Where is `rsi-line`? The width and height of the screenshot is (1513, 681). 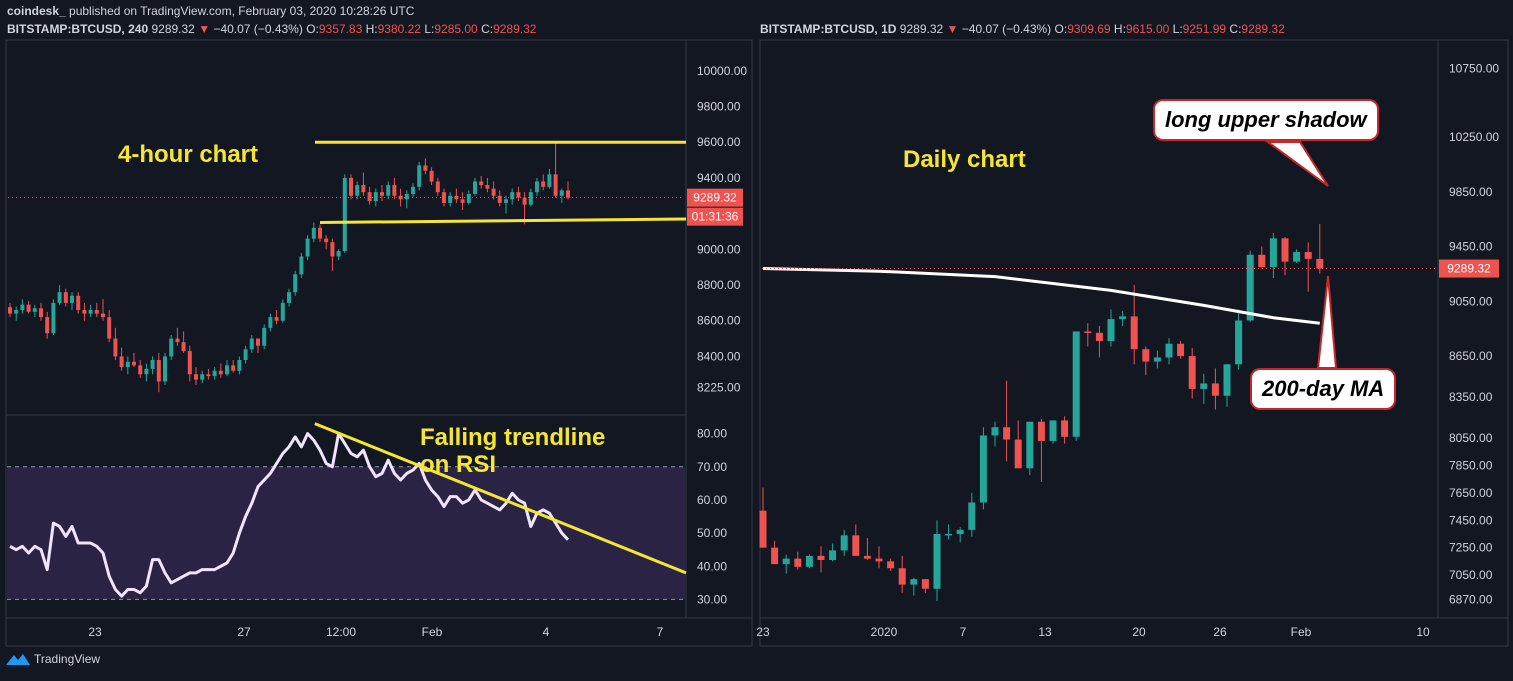 rsi-line is located at coordinates (289, 515).